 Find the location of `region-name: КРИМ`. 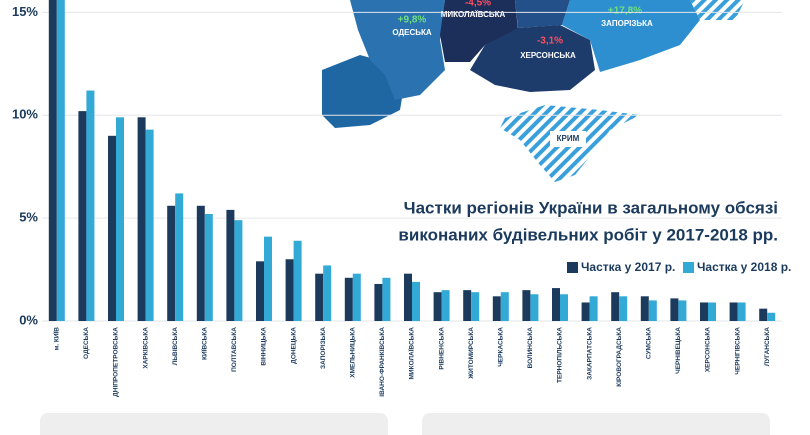

region-name: КРИМ is located at coordinates (568, 138).